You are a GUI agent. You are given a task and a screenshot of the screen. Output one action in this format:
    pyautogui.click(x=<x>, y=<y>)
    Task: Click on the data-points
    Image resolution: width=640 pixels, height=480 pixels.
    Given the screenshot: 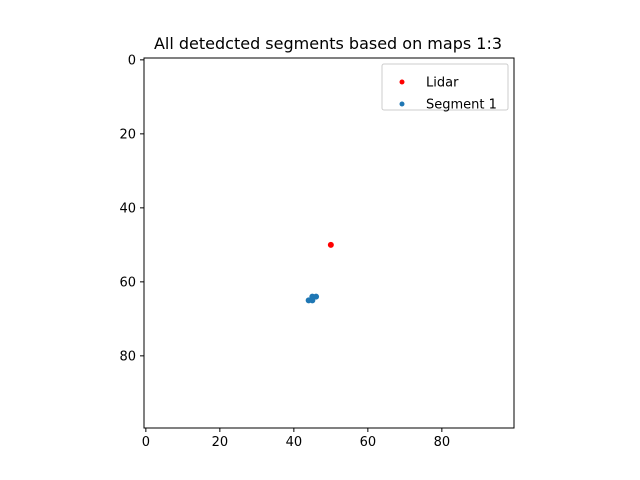 What is the action you would take?
    pyautogui.click(x=320, y=273)
    